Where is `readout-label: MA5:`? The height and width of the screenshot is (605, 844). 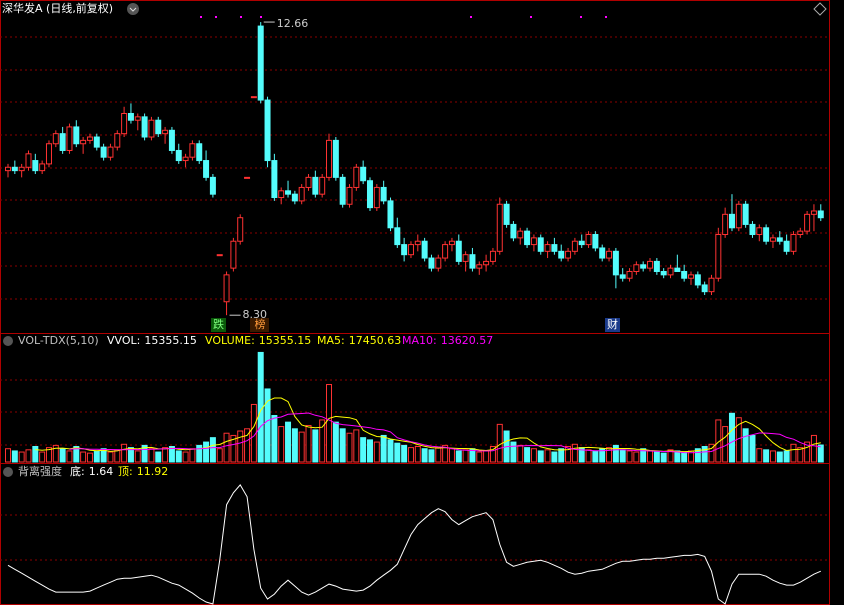
readout-label: MA5: is located at coordinates (331, 340).